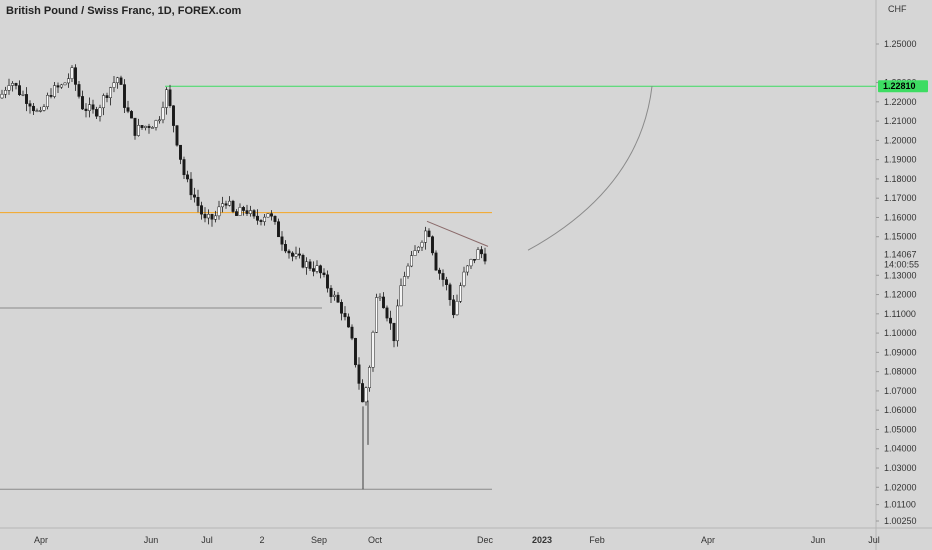 The width and height of the screenshot is (932, 550). I want to click on x-tick-label: Feb, so click(597, 540).